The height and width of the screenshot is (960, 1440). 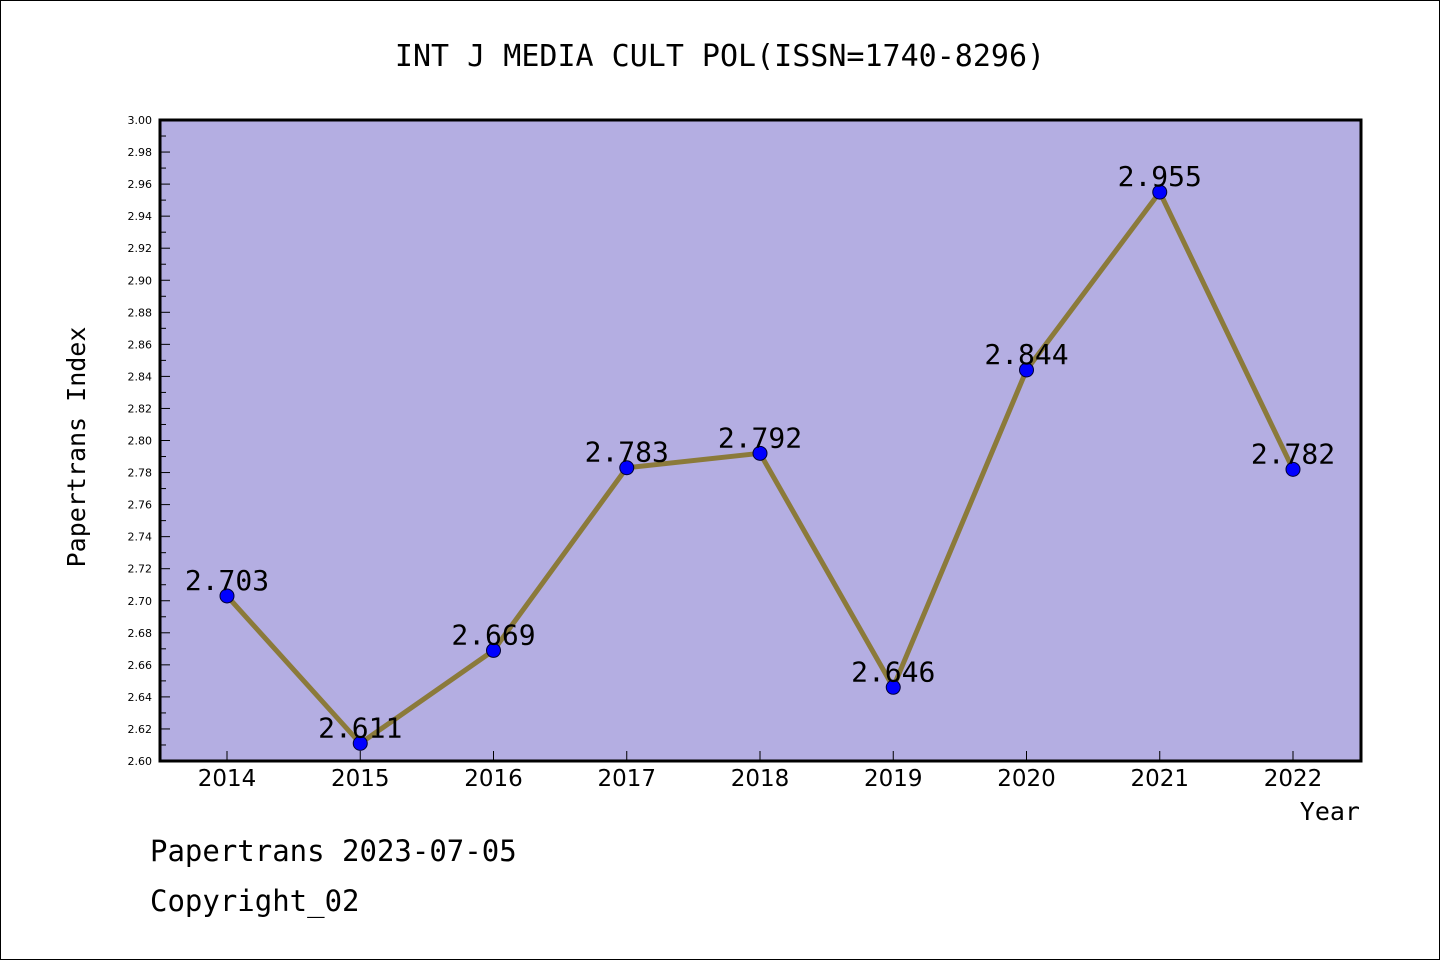 I want to click on chart-title: INT J MEDIA CULT POL(ISSN=1740-8296), so click(x=720, y=56).